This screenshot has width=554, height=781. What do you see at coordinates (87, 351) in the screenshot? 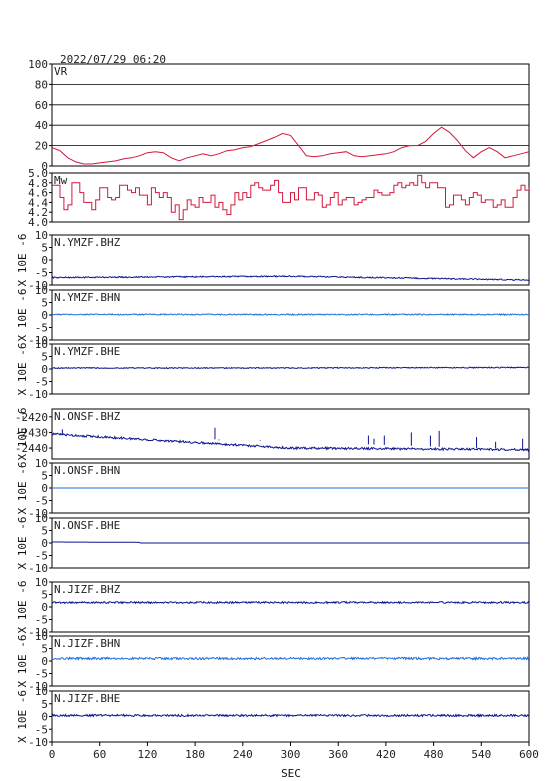
I see `panel-title: N.YMZF.BHE` at bounding box center [87, 351].